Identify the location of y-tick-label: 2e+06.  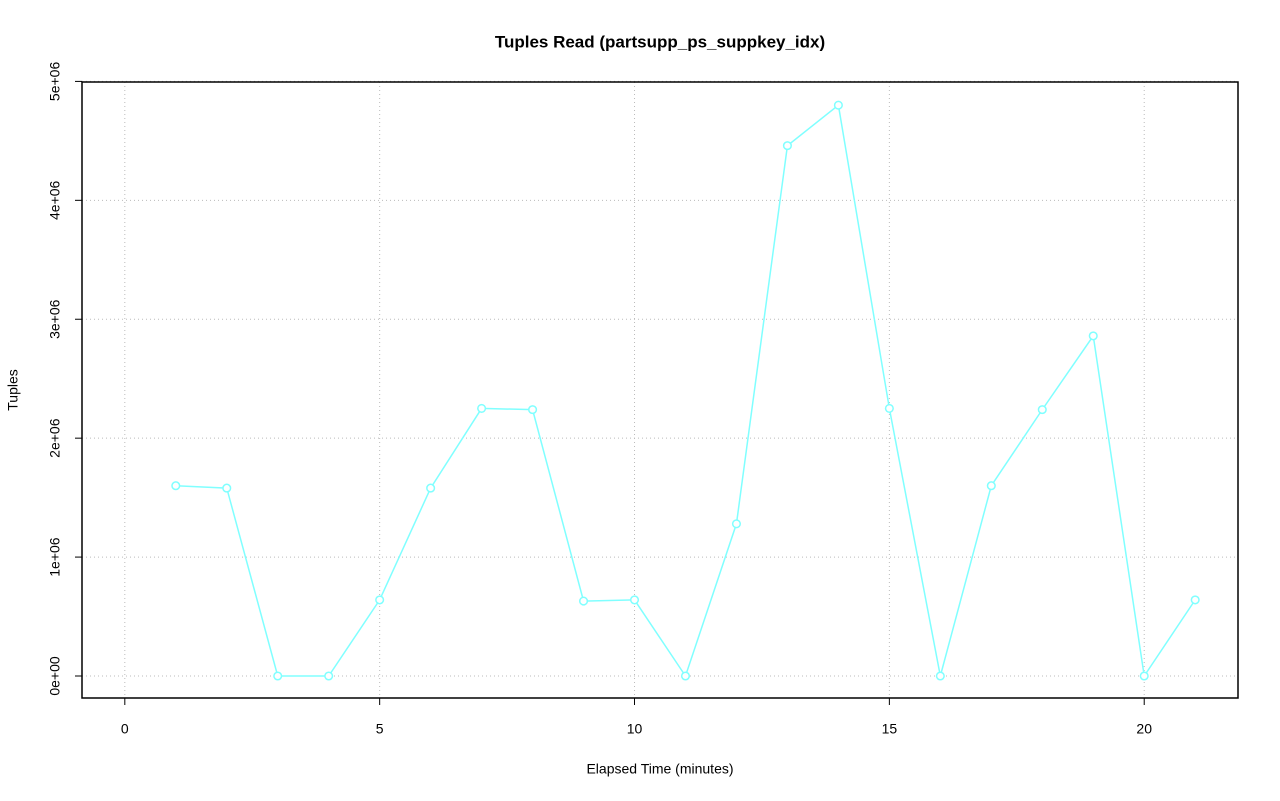
(55, 438).